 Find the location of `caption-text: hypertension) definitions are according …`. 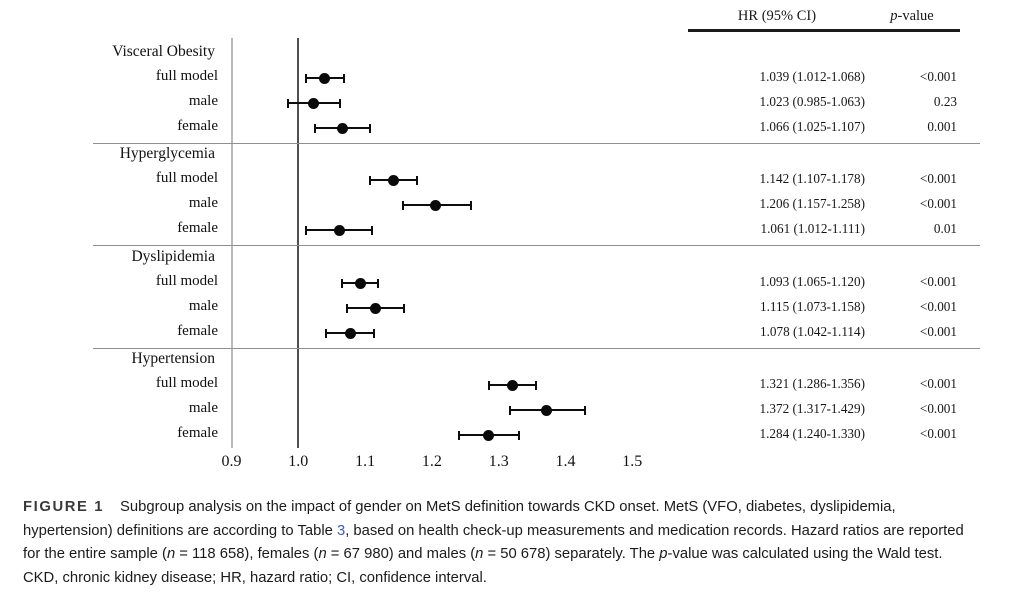

caption-text: hypertension) definitions are according … is located at coordinates (180, 530).